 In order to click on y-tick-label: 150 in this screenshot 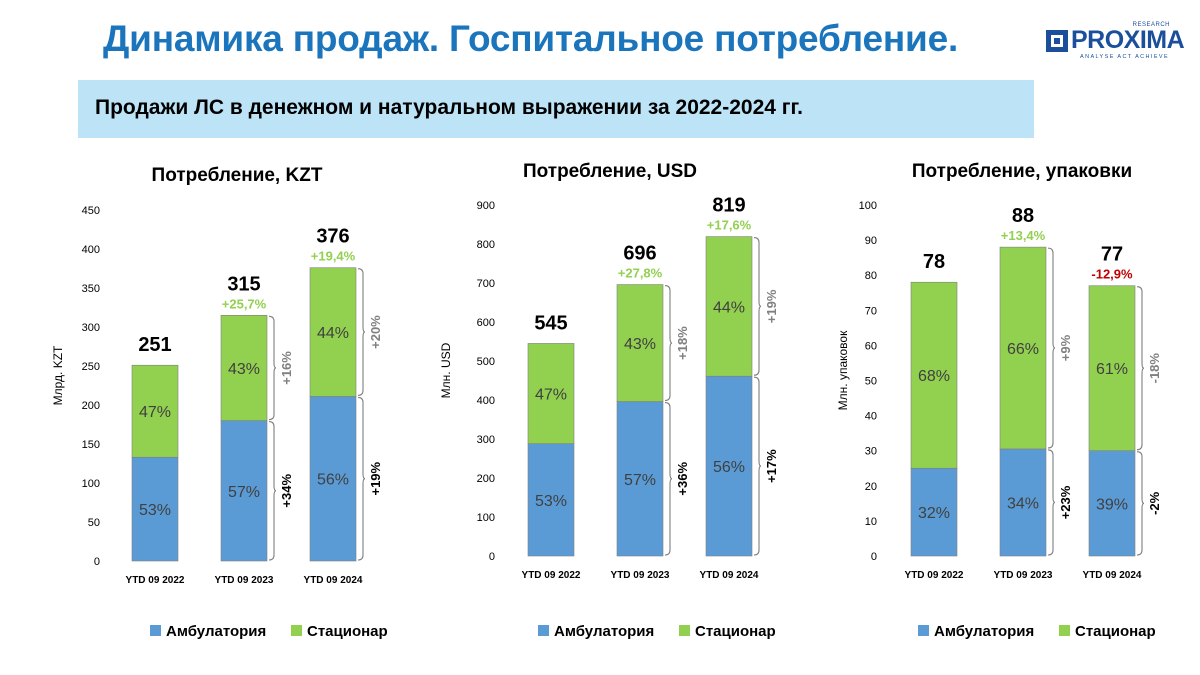, I will do `click(91, 445)`.